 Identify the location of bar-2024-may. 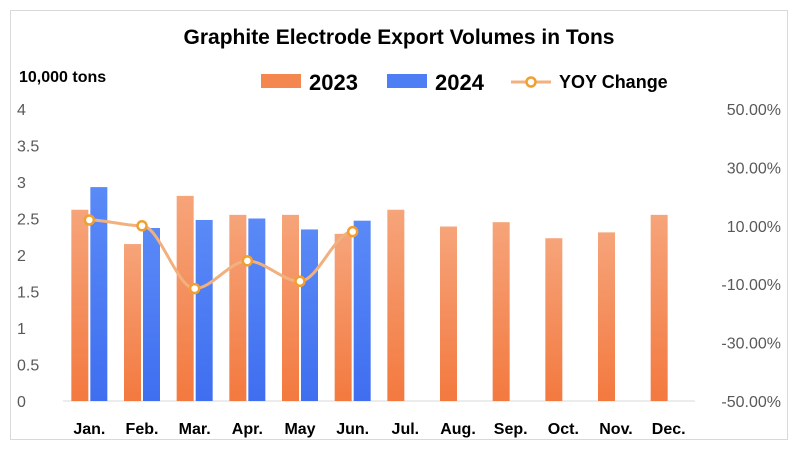
(309, 315).